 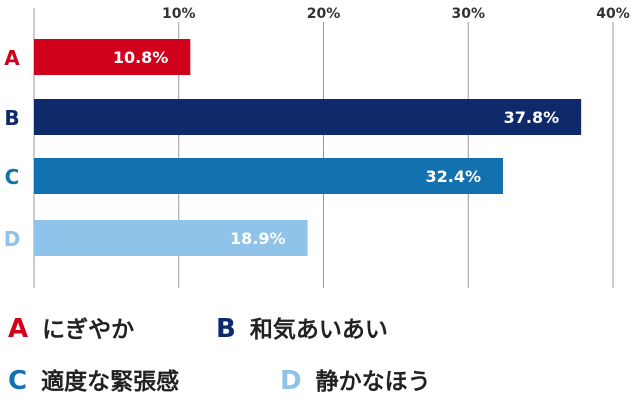 I want to click on legend-label-a: にぎやか, so click(x=88, y=330).